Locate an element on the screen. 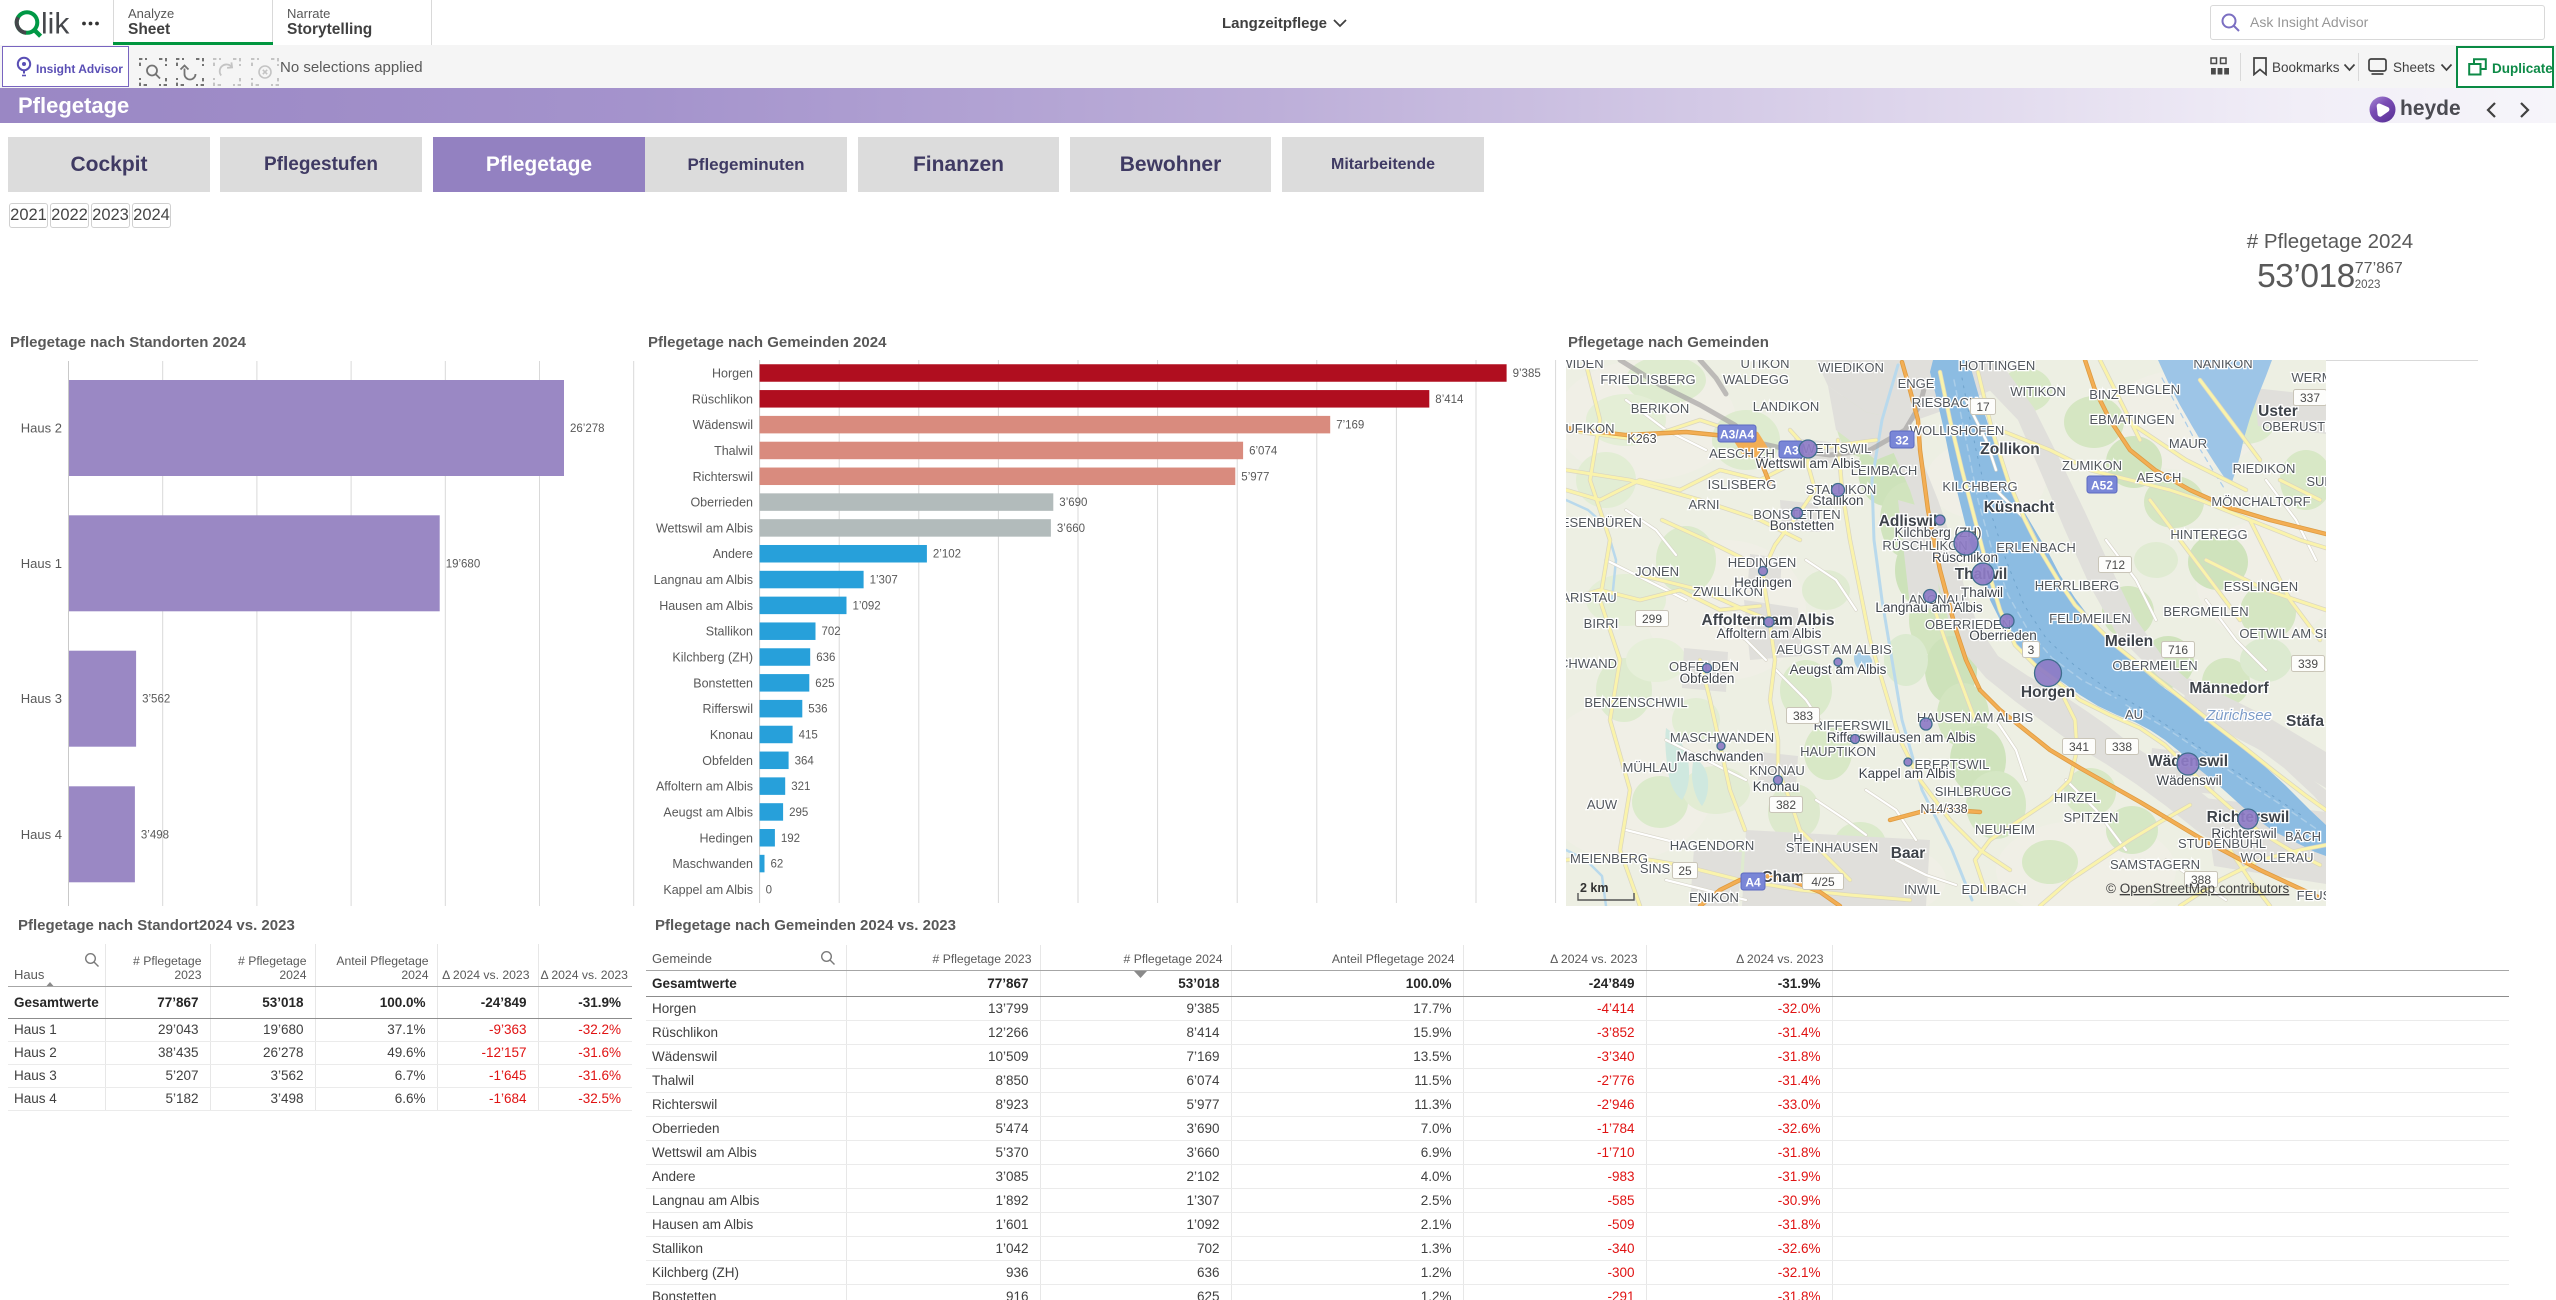  svg-text: 4/25 is located at coordinates (1823, 882).